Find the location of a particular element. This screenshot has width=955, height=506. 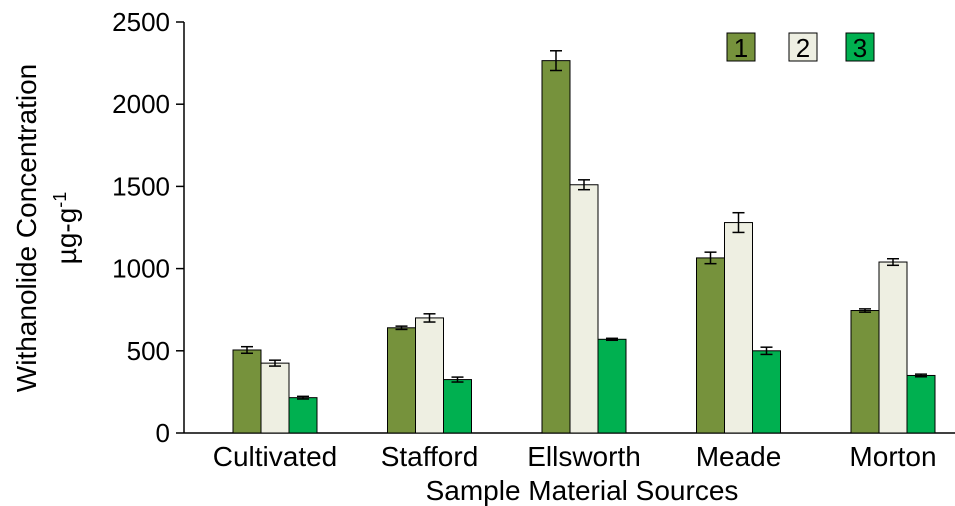

legend-label: 1 is located at coordinates (741, 48).